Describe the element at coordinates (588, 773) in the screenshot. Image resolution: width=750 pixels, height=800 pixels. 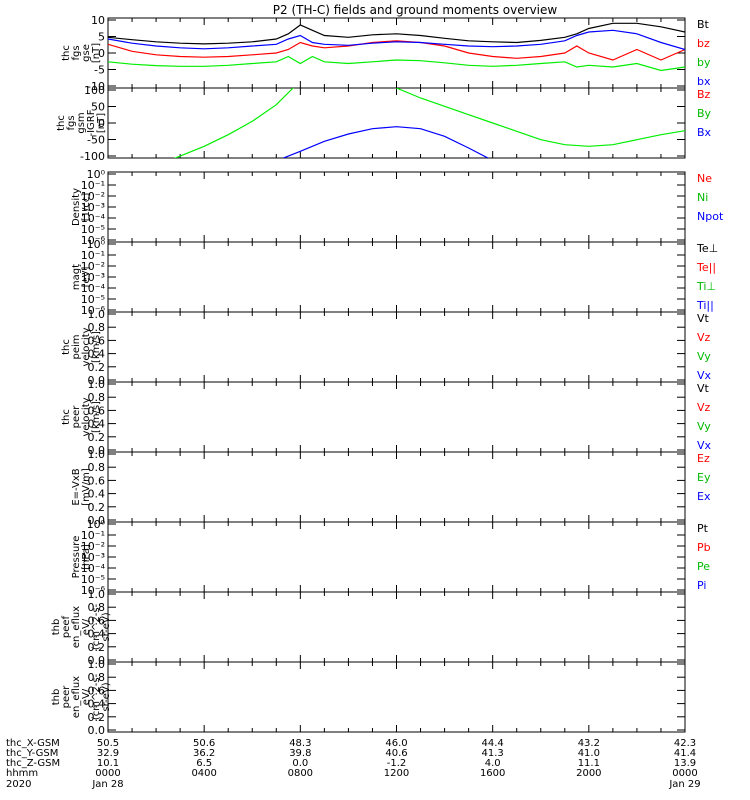
I see `x-row-value: 2000` at that location.